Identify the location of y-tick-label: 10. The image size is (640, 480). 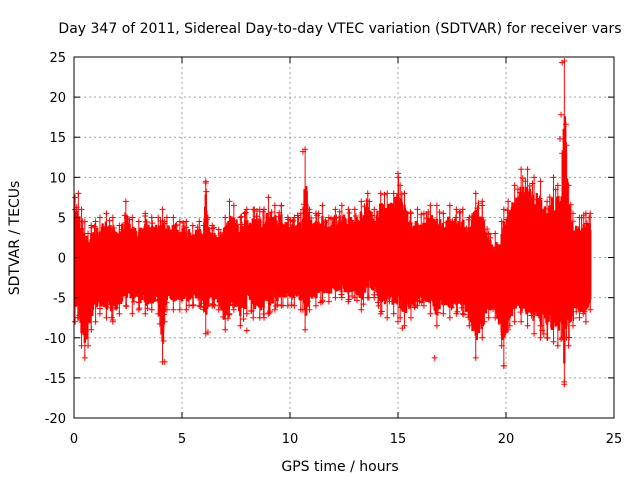
(57, 178).